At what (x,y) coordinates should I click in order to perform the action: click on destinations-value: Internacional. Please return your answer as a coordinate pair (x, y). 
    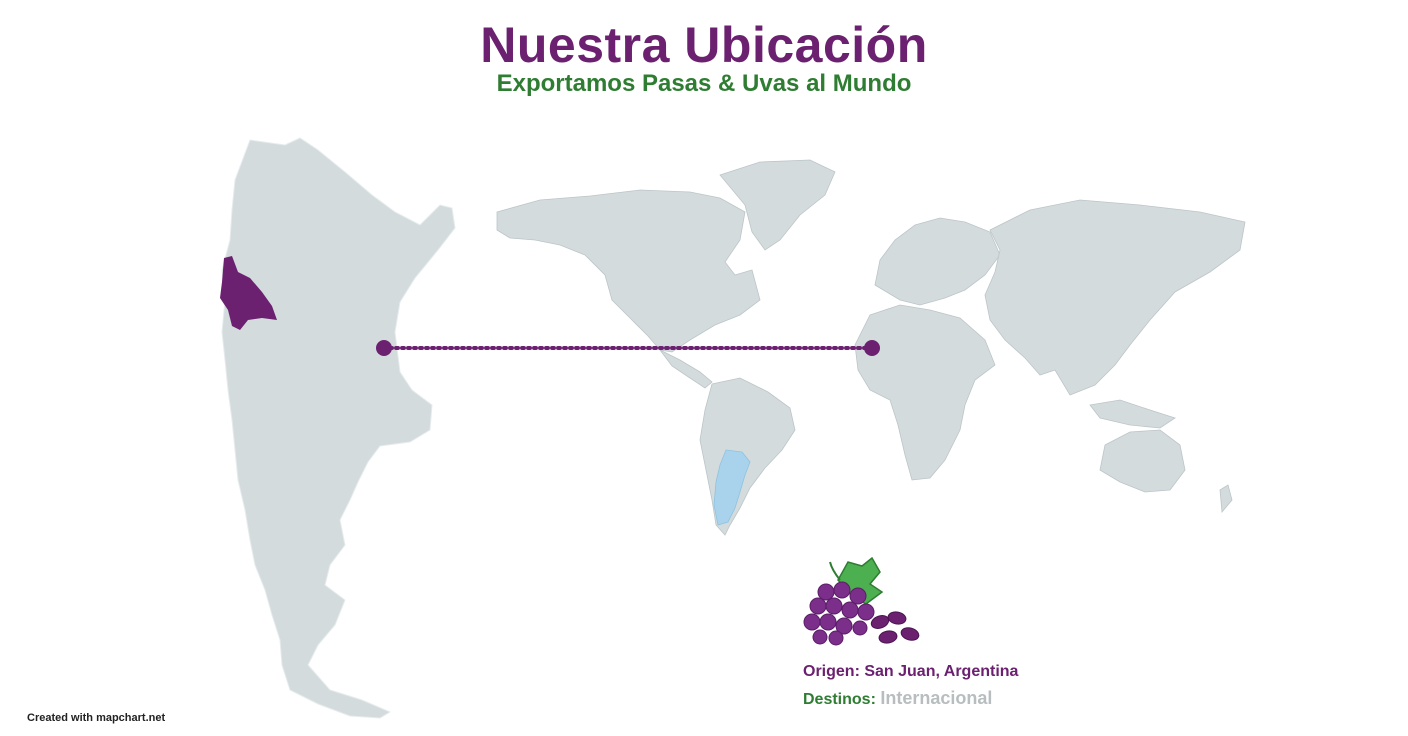
    Looking at the image, I should click on (936, 698).